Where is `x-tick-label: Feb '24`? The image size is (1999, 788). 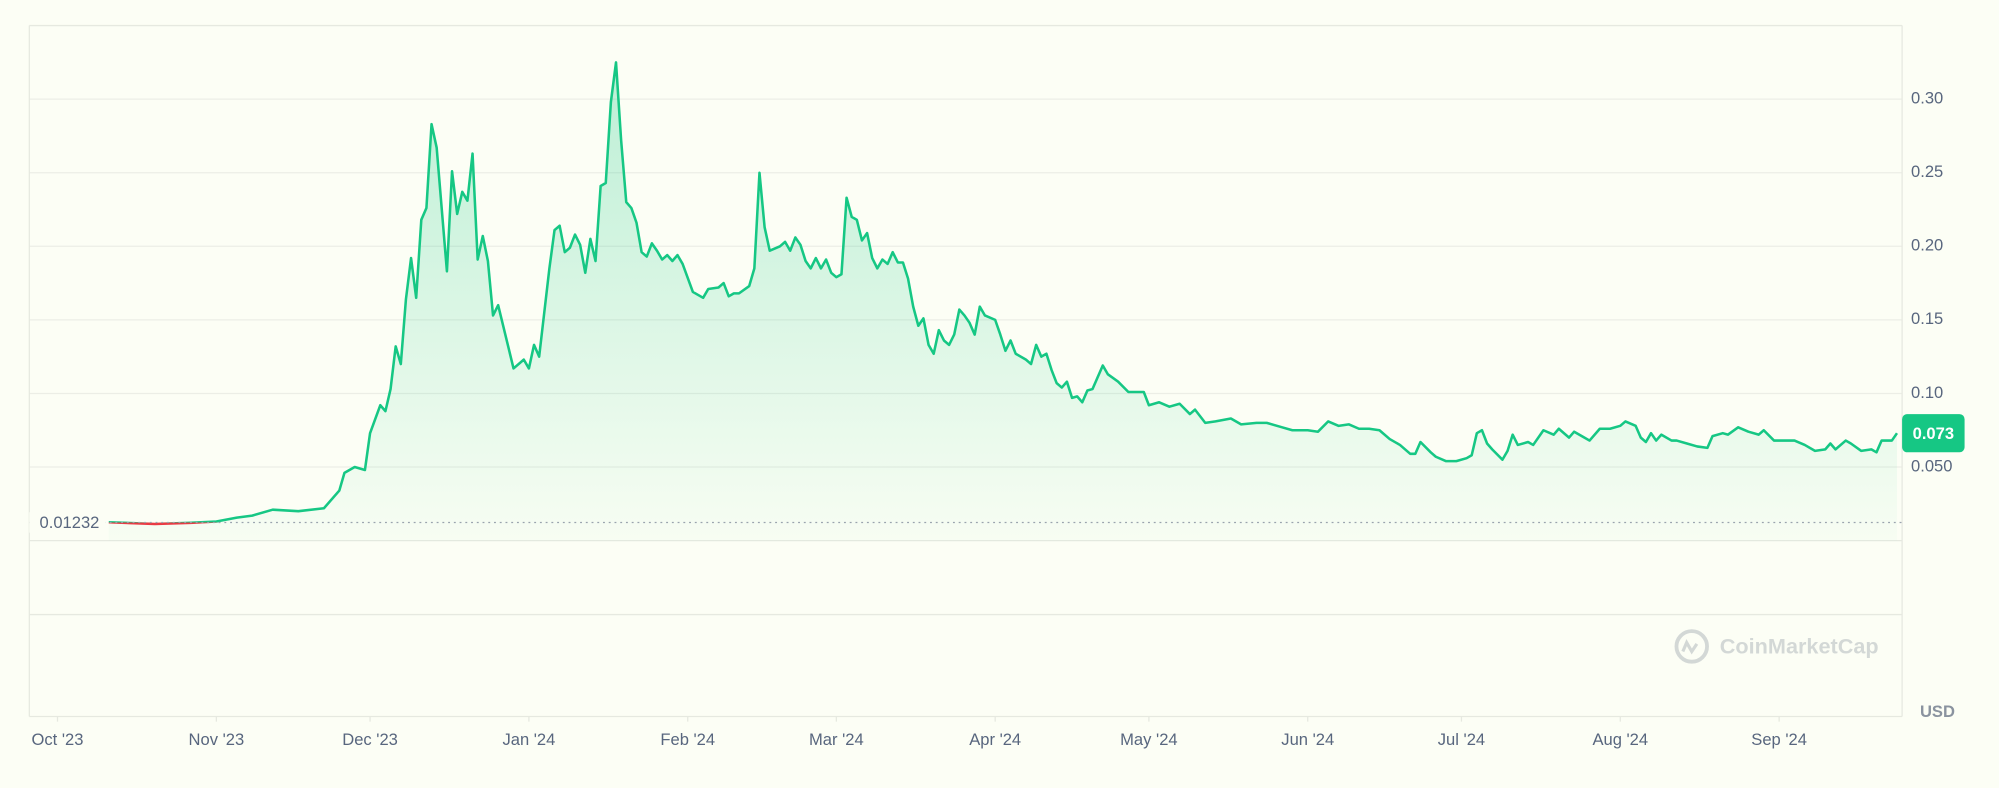 x-tick-label: Feb '24 is located at coordinates (687, 739).